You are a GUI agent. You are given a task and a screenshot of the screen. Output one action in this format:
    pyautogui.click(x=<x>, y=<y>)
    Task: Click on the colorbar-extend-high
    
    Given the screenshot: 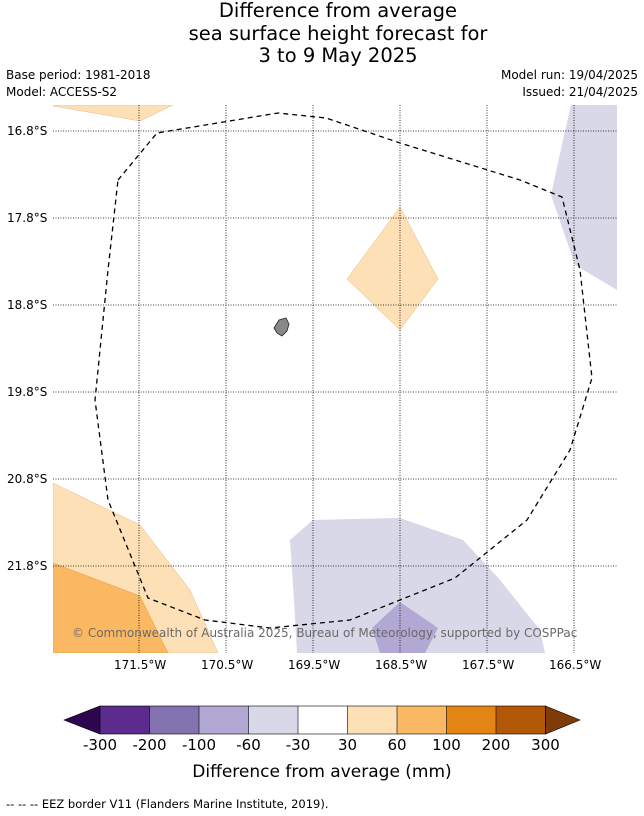 What is the action you would take?
    pyautogui.click(x=563, y=720)
    